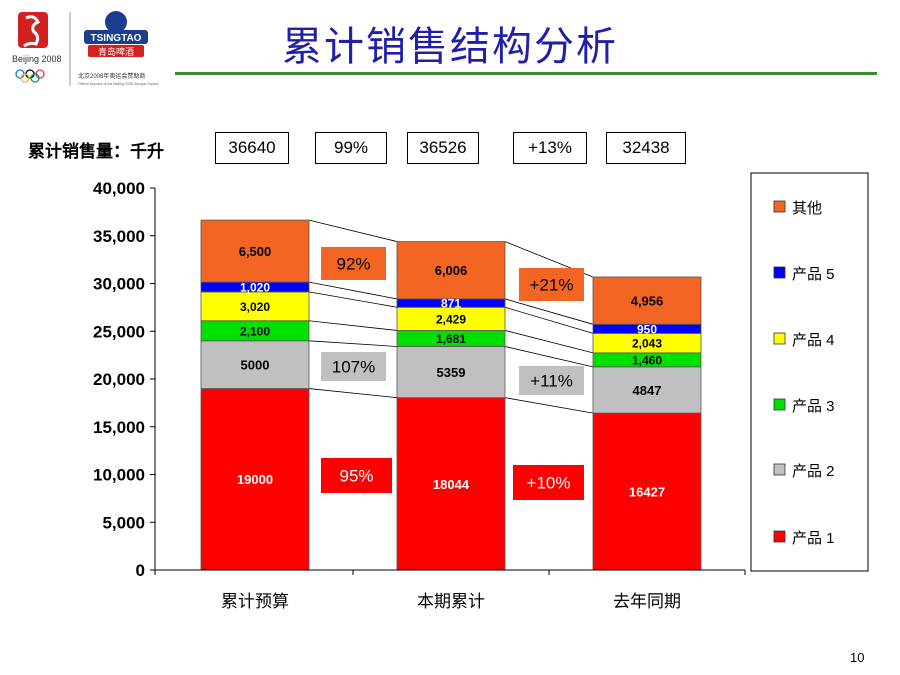 The width and height of the screenshot is (900, 675). Describe the element at coordinates (813, 274) in the screenshot. I see `legend-label: 产品 5` at that location.